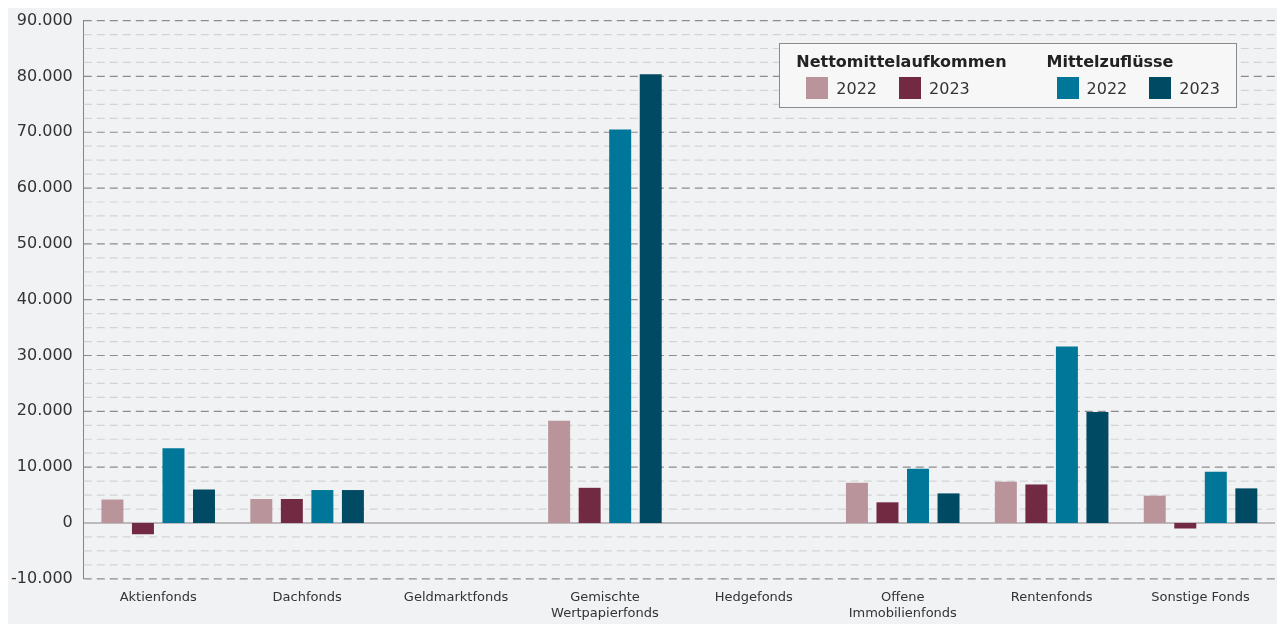 Image resolution: width=1285 pixels, height=632 pixels. Describe the element at coordinates (158, 596) in the screenshot. I see `x-tick-label: Aktienfonds` at that location.